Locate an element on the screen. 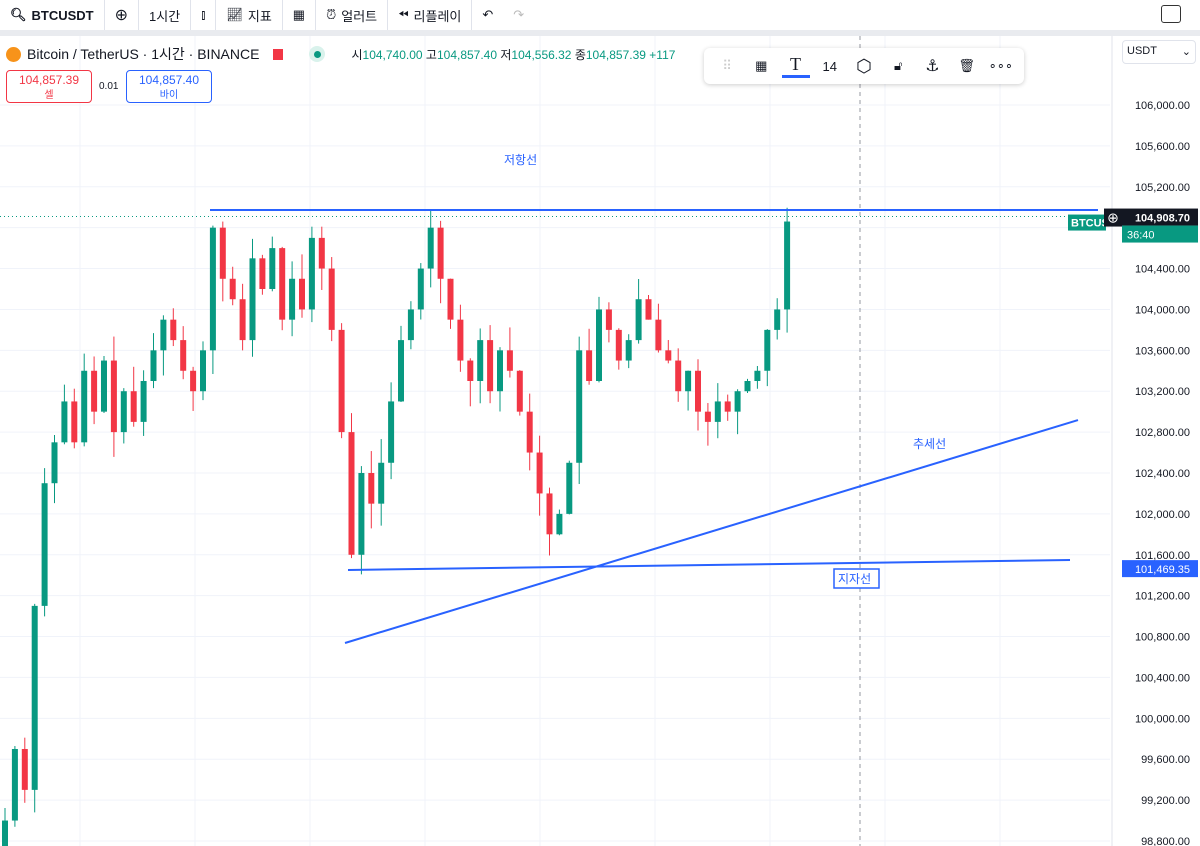  alert-button: ⏰︎ 얼러트 is located at coordinates (352, 15).